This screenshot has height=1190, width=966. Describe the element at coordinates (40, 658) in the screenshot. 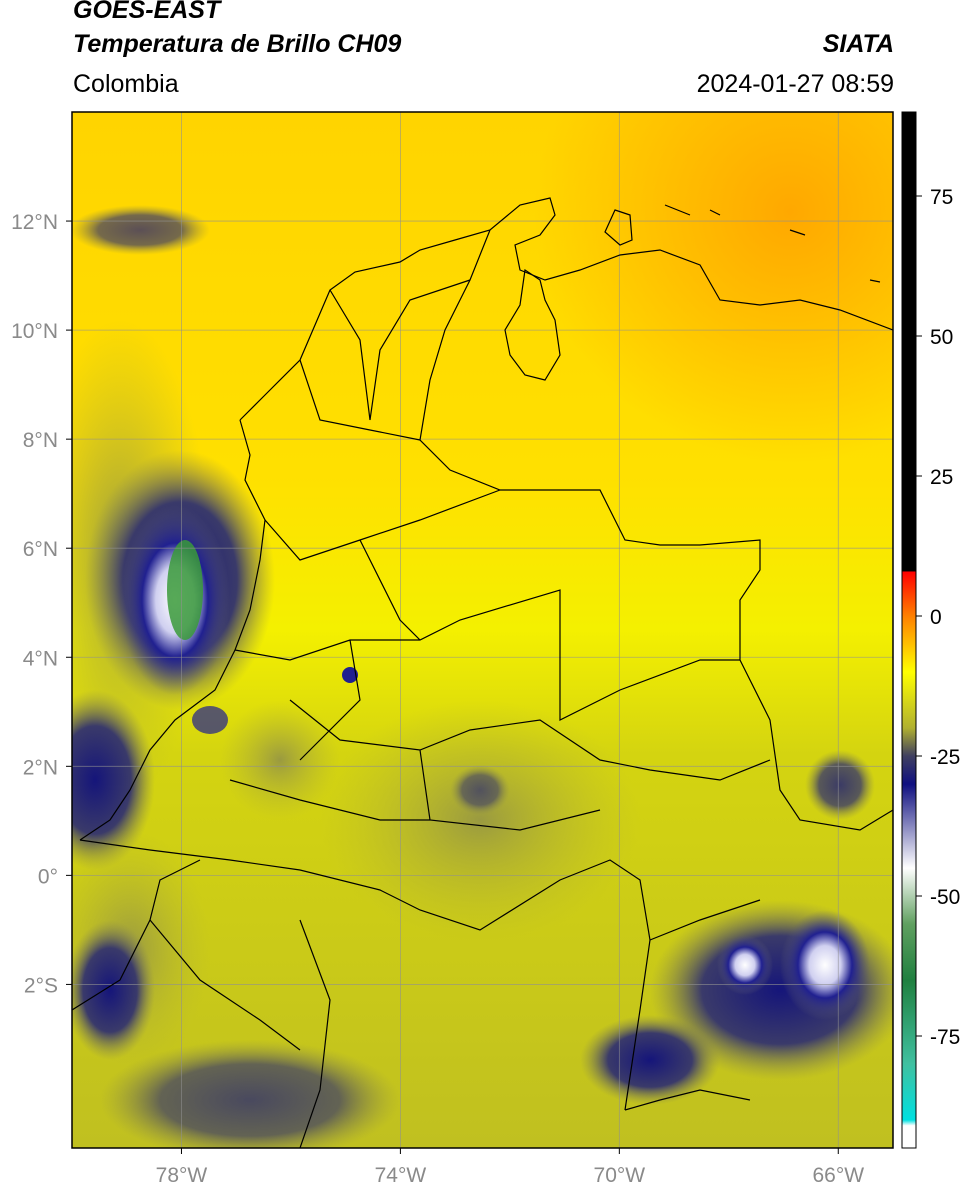

I see `lat-tick-label: 4°N` at that location.